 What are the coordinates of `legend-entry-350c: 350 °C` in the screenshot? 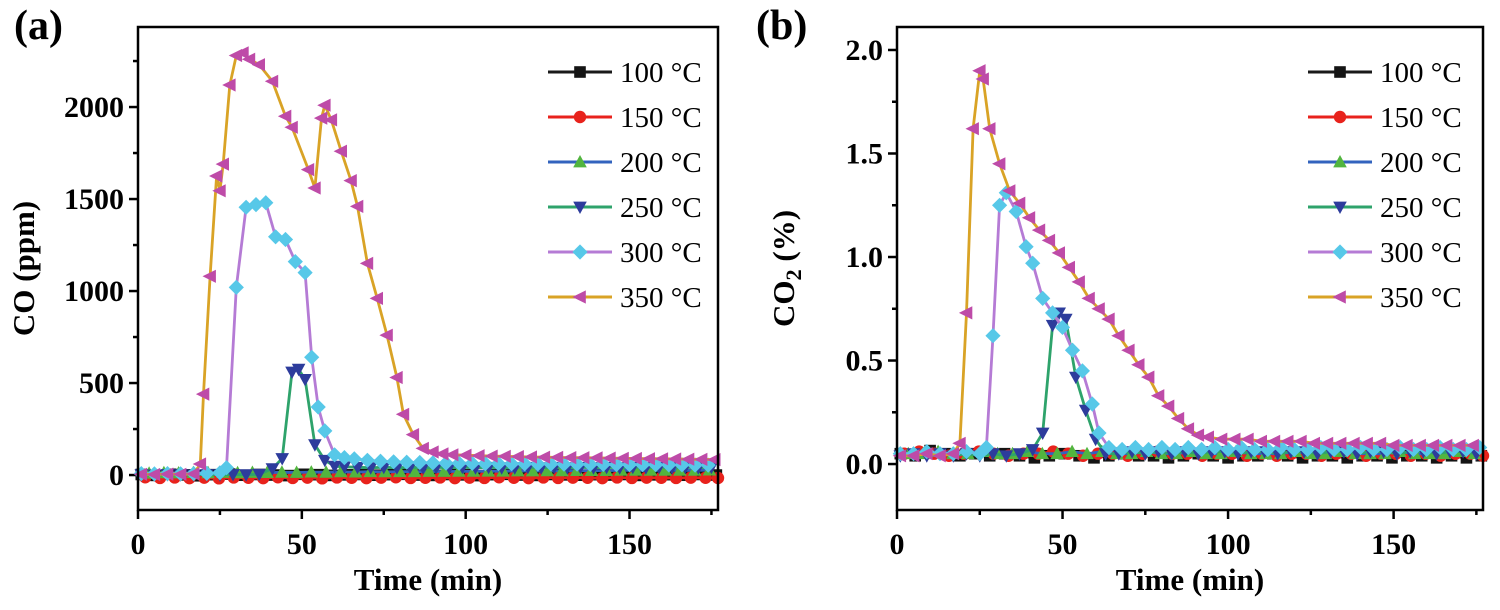 It's located at (625, 298).